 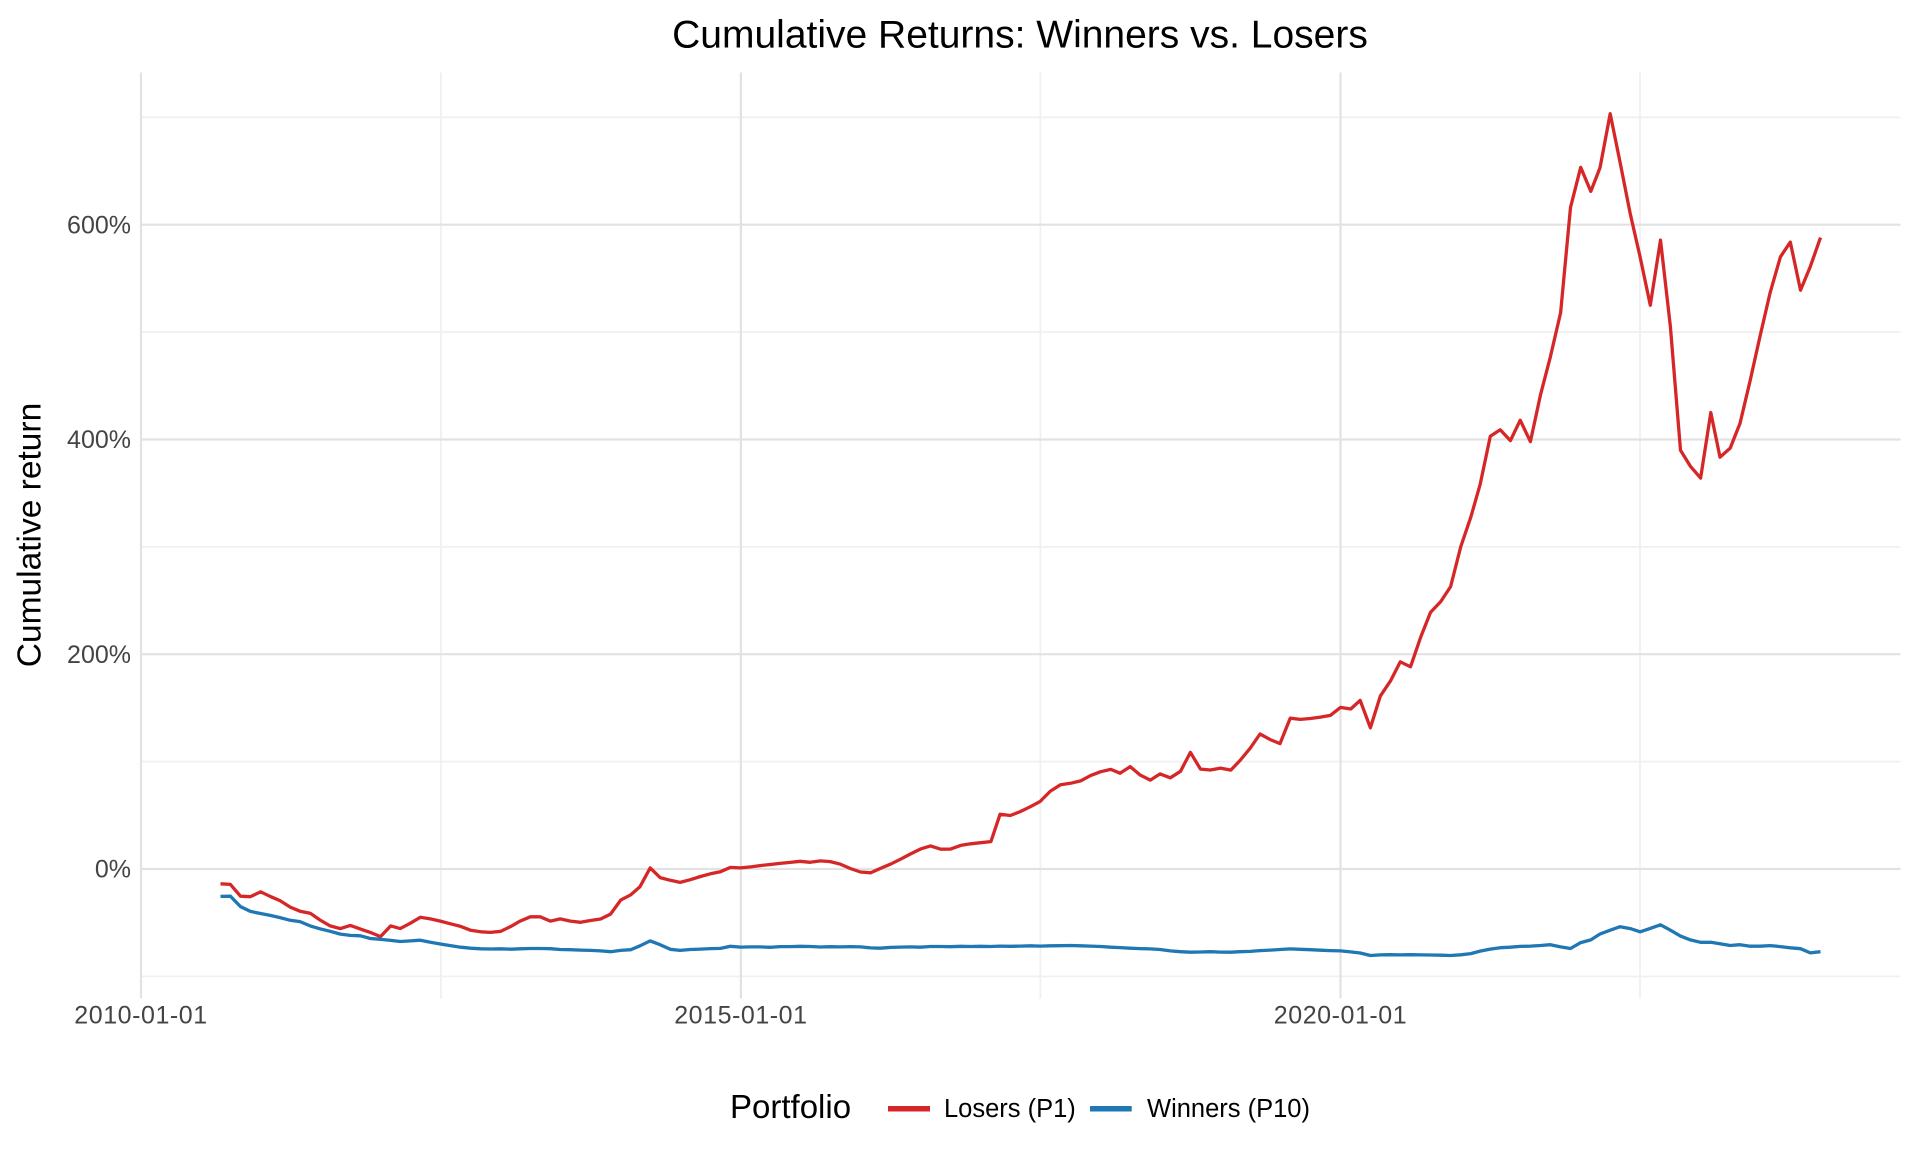 What do you see at coordinates (1020, 35) in the screenshot?
I see `svg-text:Cumulative Returns: Winners vs: Cumulative Returns: Winners vs. Losers` at bounding box center [1020, 35].